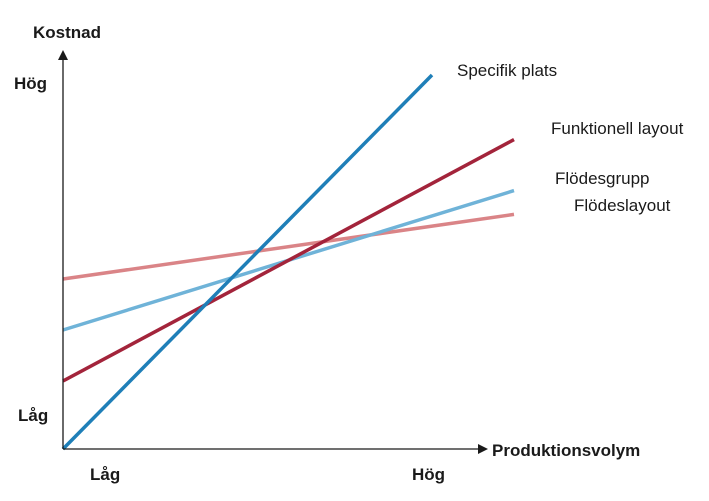 This screenshot has height=501, width=709. What do you see at coordinates (67, 32) in the screenshot?
I see `y-axis-title: Kostnad` at bounding box center [67, 32].